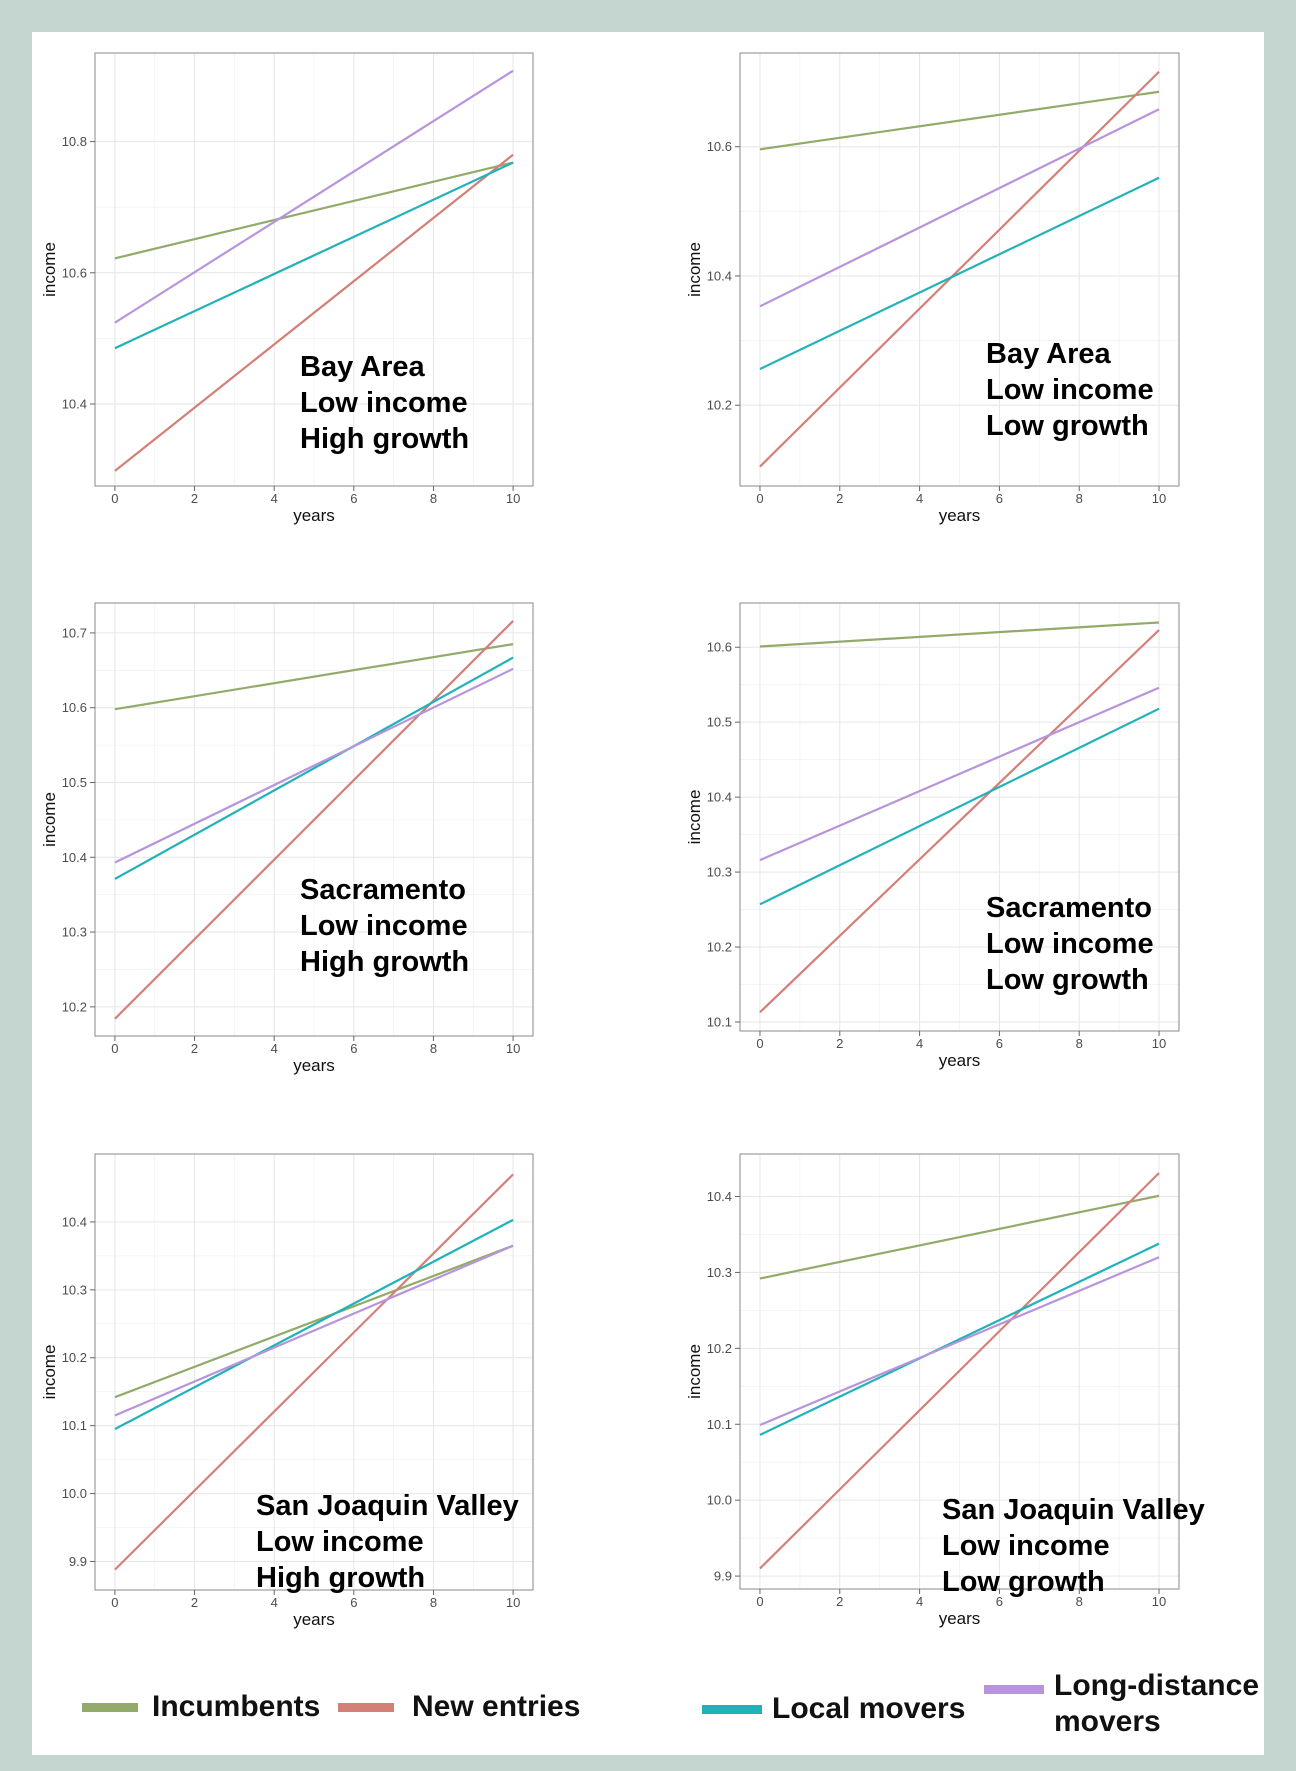  I want to click on annotation-line: Bay Area, so click(363, 367).